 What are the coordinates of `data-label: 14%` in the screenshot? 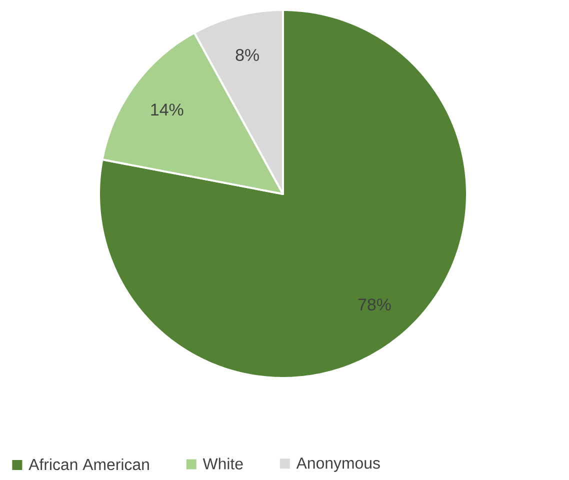 It's located at (167, 110).